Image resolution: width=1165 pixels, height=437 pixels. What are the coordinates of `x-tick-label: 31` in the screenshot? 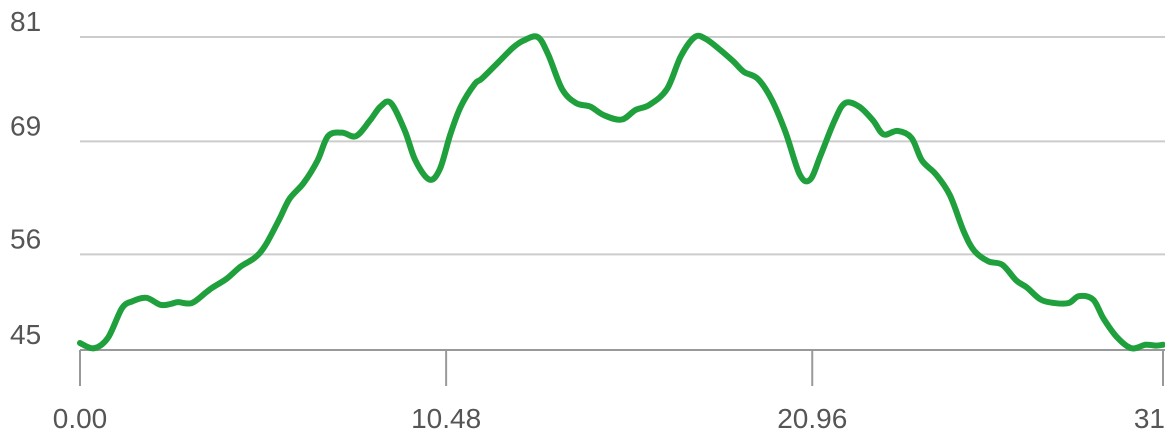 It's located at (1149, 418).